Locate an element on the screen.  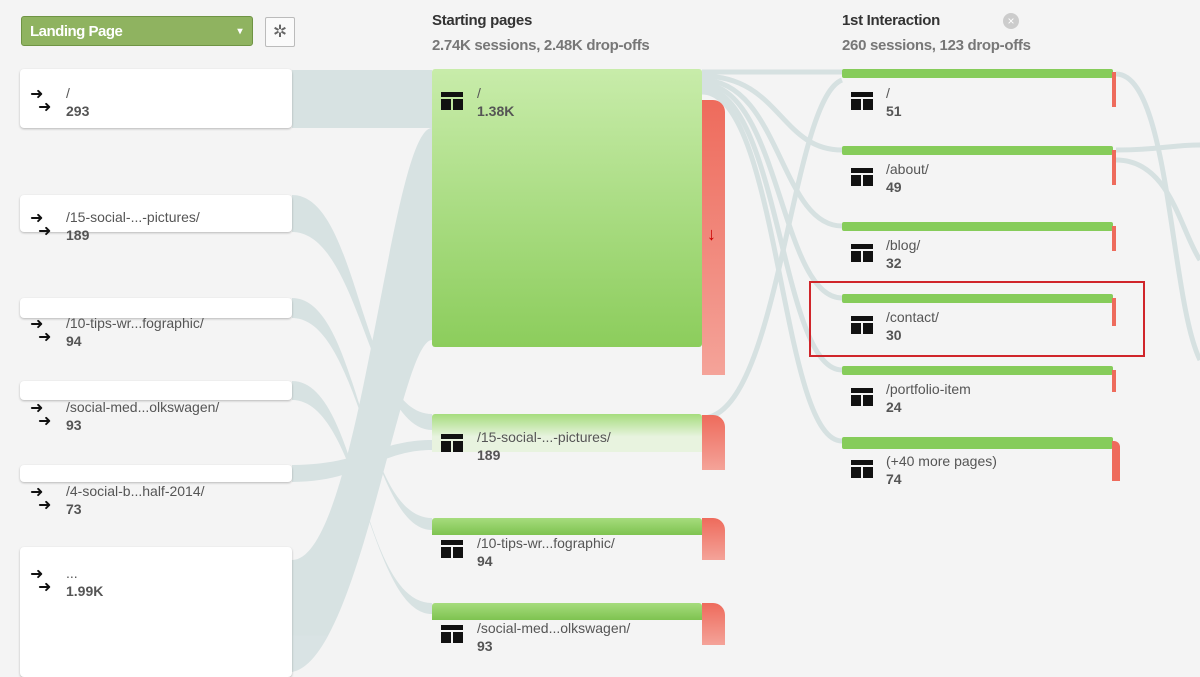
gear-icon: ✲ is located at coordinates (280, 31).